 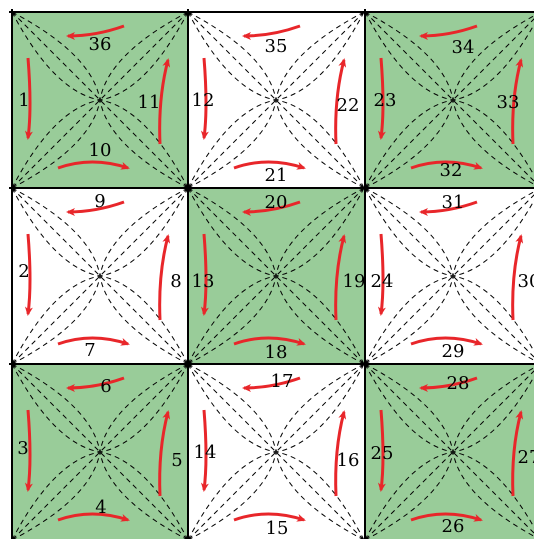 I want to click on cell-r0c2: 34 23 33 32, so click(x=449, y=100).